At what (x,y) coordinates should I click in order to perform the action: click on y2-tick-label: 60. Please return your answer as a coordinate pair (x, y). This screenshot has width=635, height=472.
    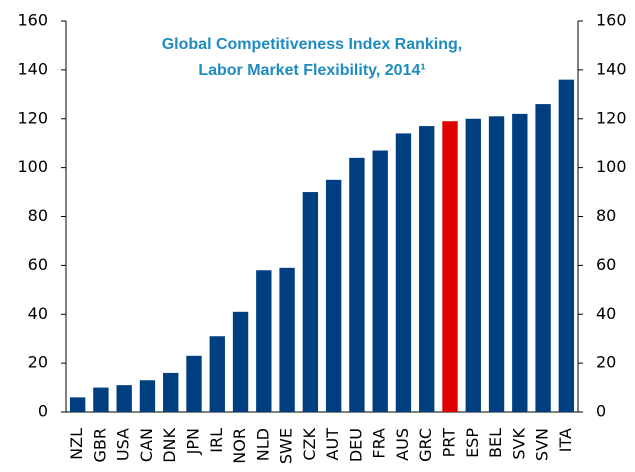
    Looking at the image, I should click on (606, 264).